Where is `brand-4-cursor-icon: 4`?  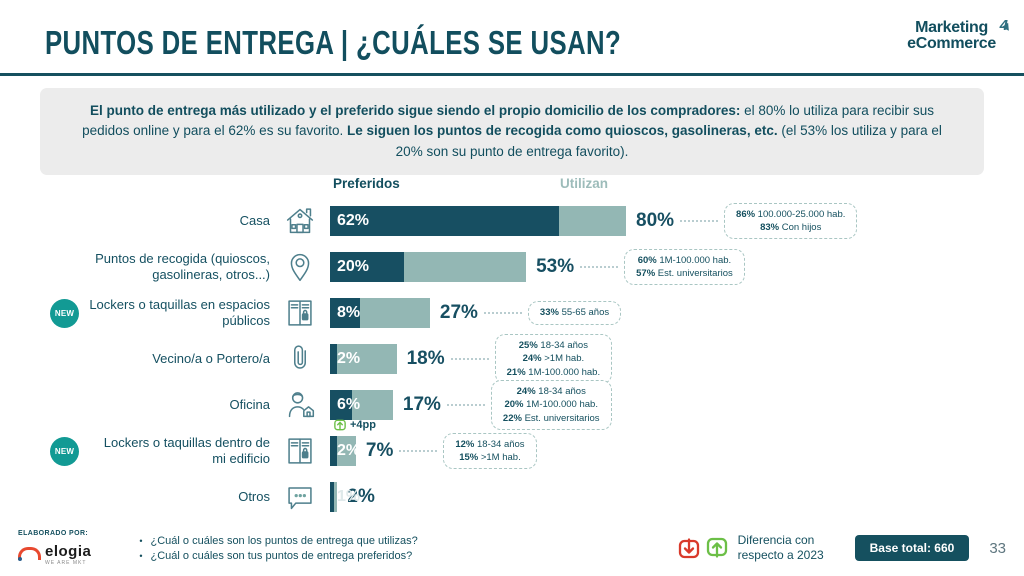
brand-4-cursor-icon: 4 is located at coordinates (1003, 25).